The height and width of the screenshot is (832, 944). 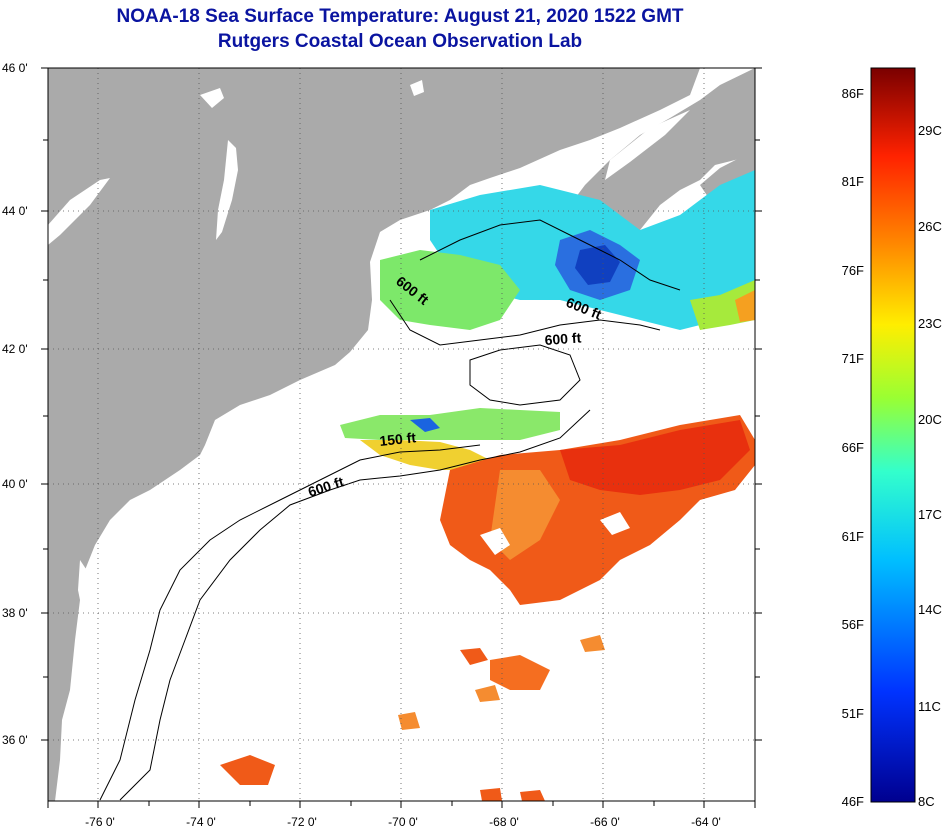 I want to click on land-mass-canada-east, so click(x=662, y=158).